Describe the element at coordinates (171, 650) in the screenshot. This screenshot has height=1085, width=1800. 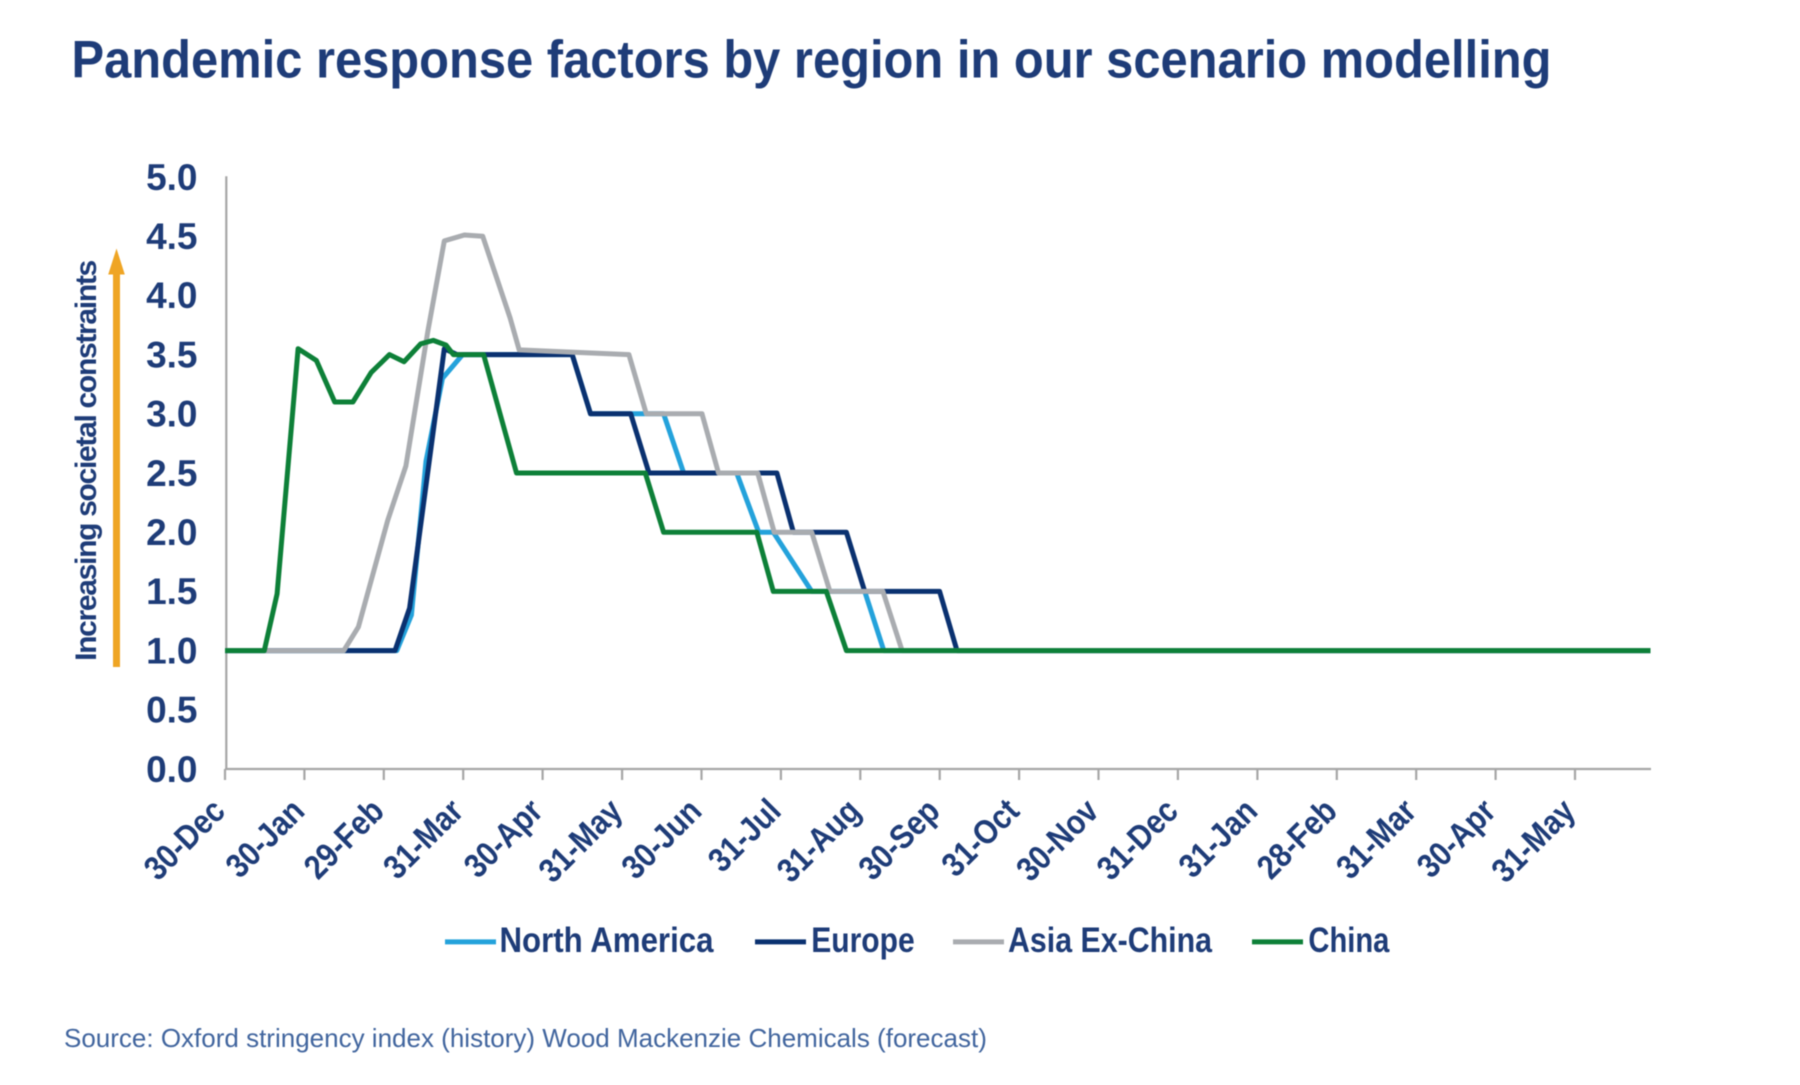
I see `svg-text: 1.0` at that location.